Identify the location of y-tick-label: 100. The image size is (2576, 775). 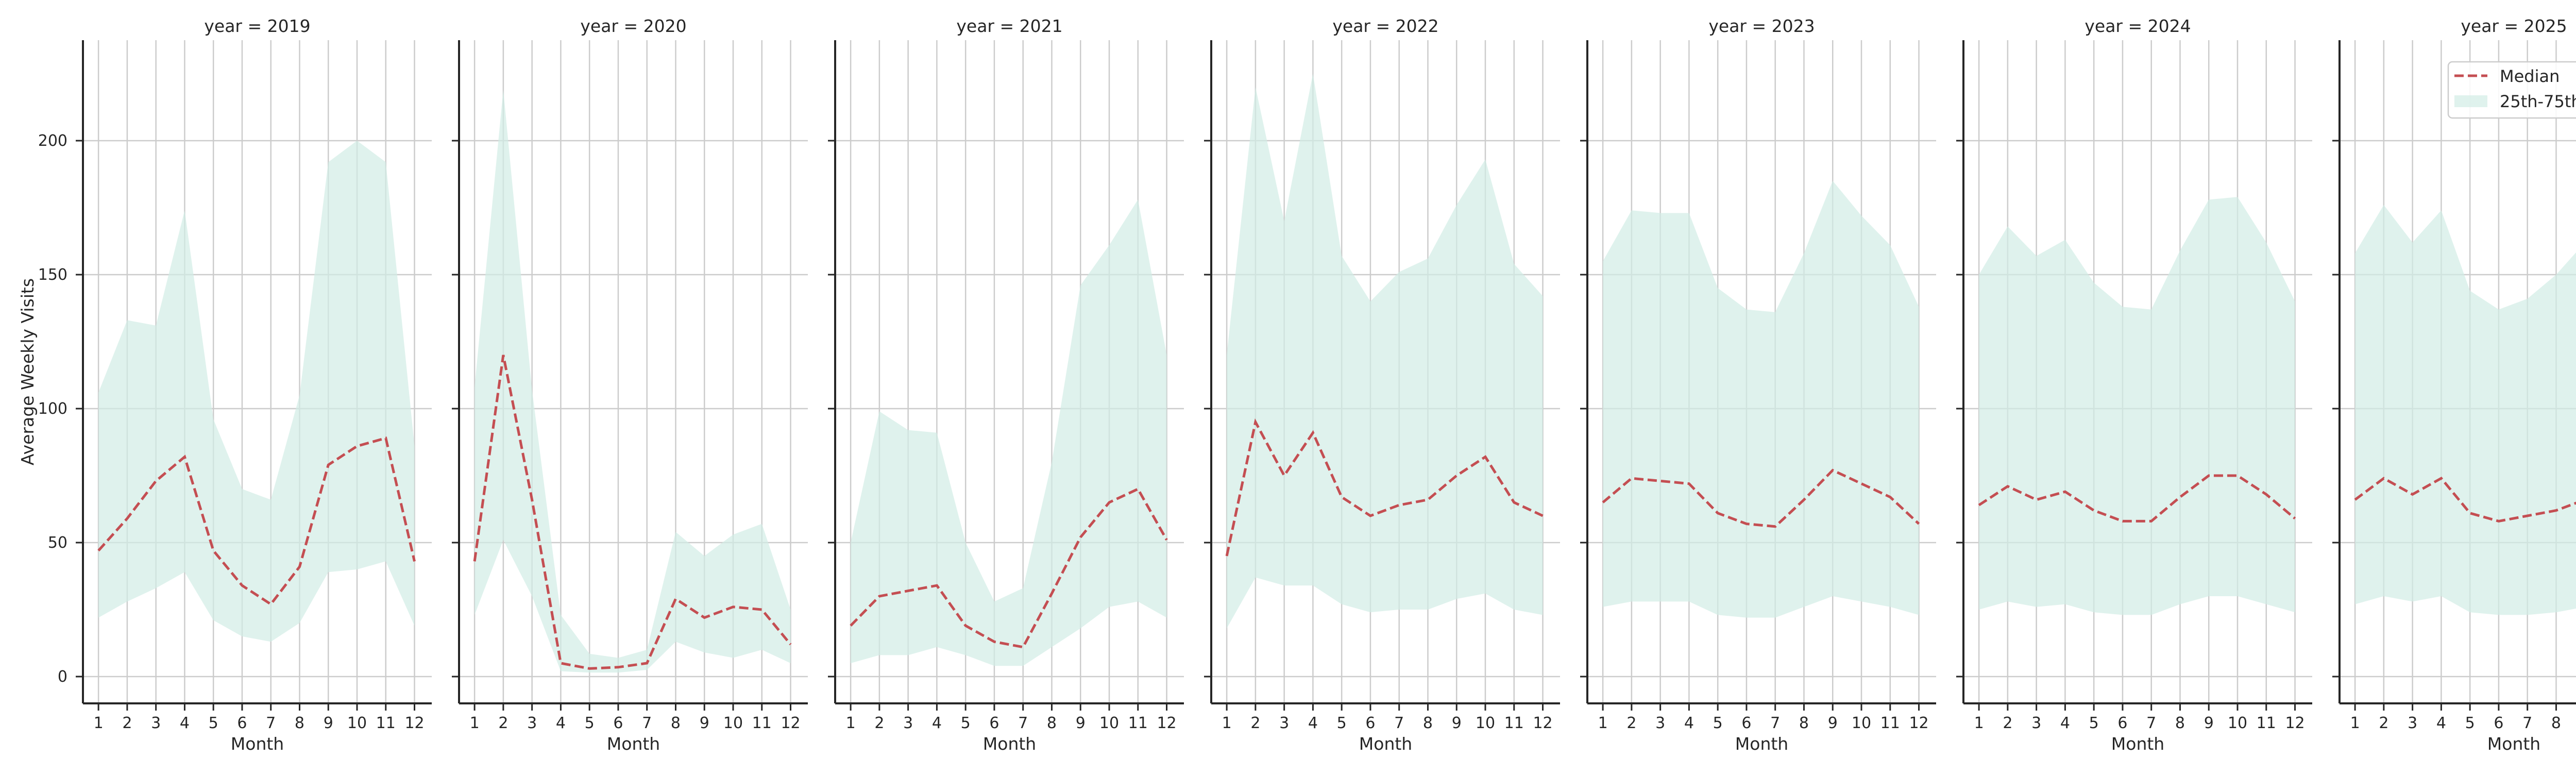
(52, 409).